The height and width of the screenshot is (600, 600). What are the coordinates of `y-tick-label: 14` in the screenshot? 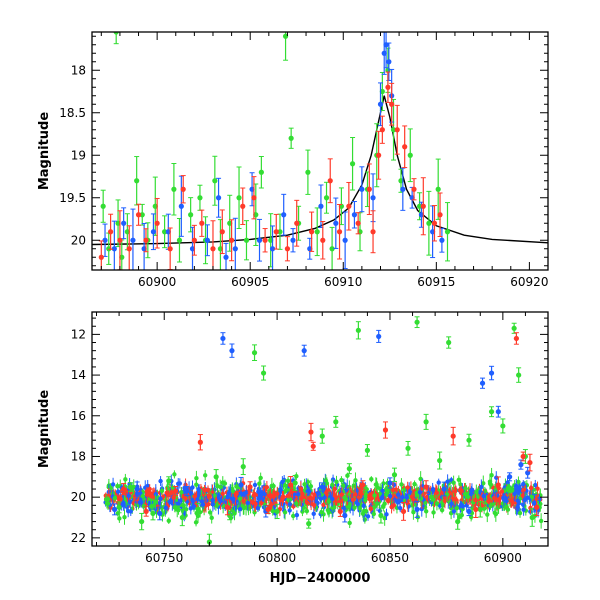 It's located at (78, 375).